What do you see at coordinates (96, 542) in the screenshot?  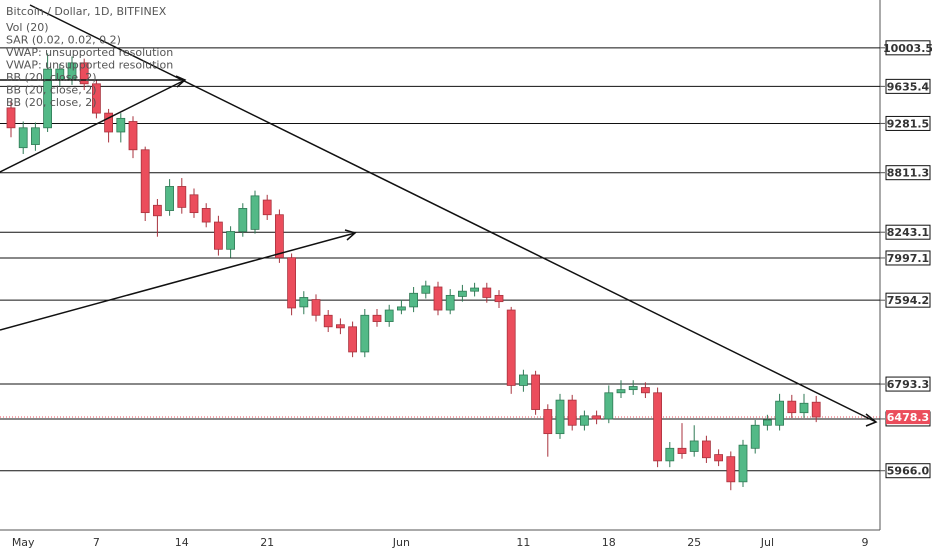 I see `x-tick-label: 7` at bounding box center [96, 542].